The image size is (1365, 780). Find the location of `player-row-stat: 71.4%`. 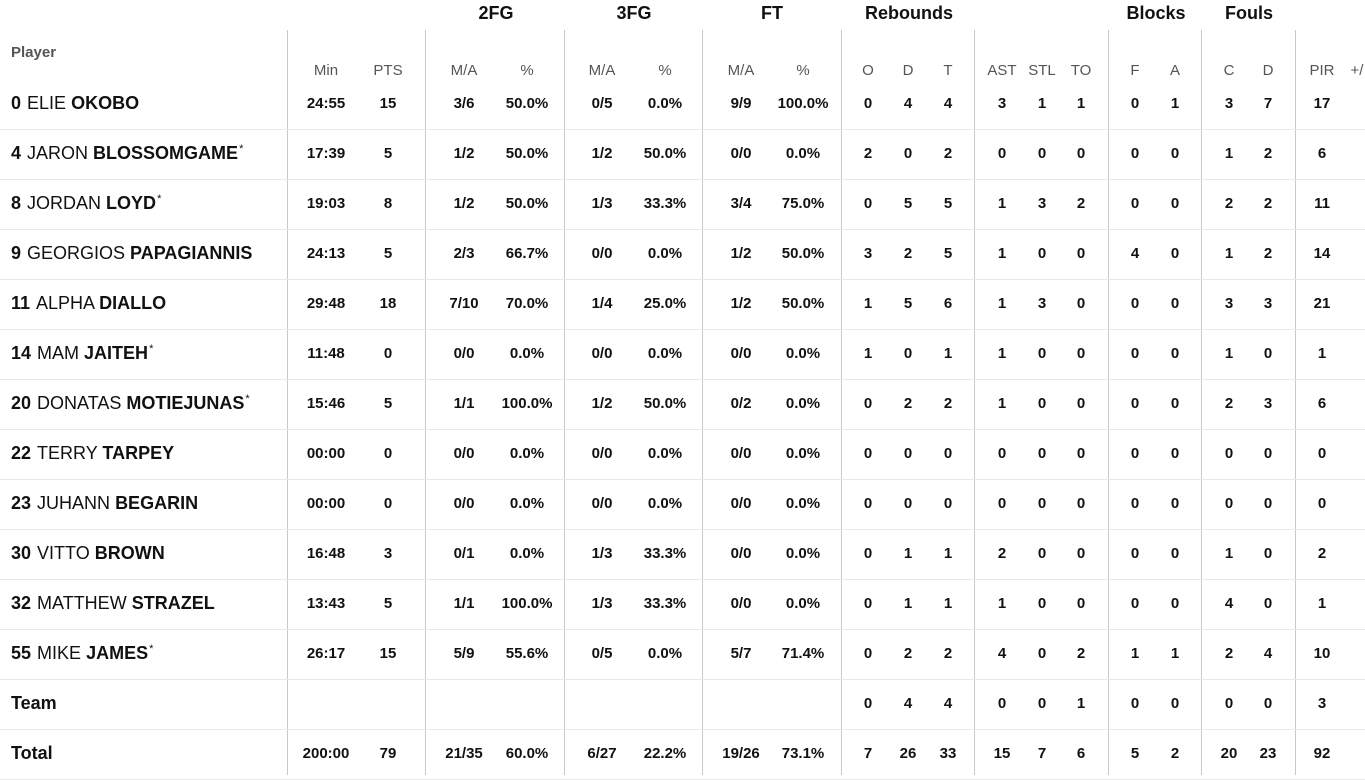

player-row-stat: 71.4% is located at coordinates (803, 653).